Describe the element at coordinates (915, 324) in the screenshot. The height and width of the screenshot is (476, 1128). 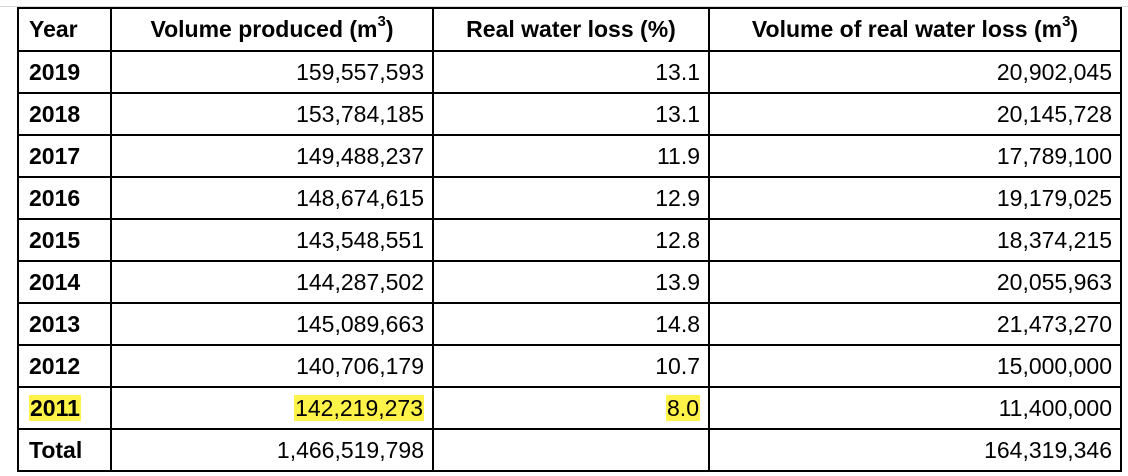
I see `volume-real-loss-cell: 21,473,270` at that location.